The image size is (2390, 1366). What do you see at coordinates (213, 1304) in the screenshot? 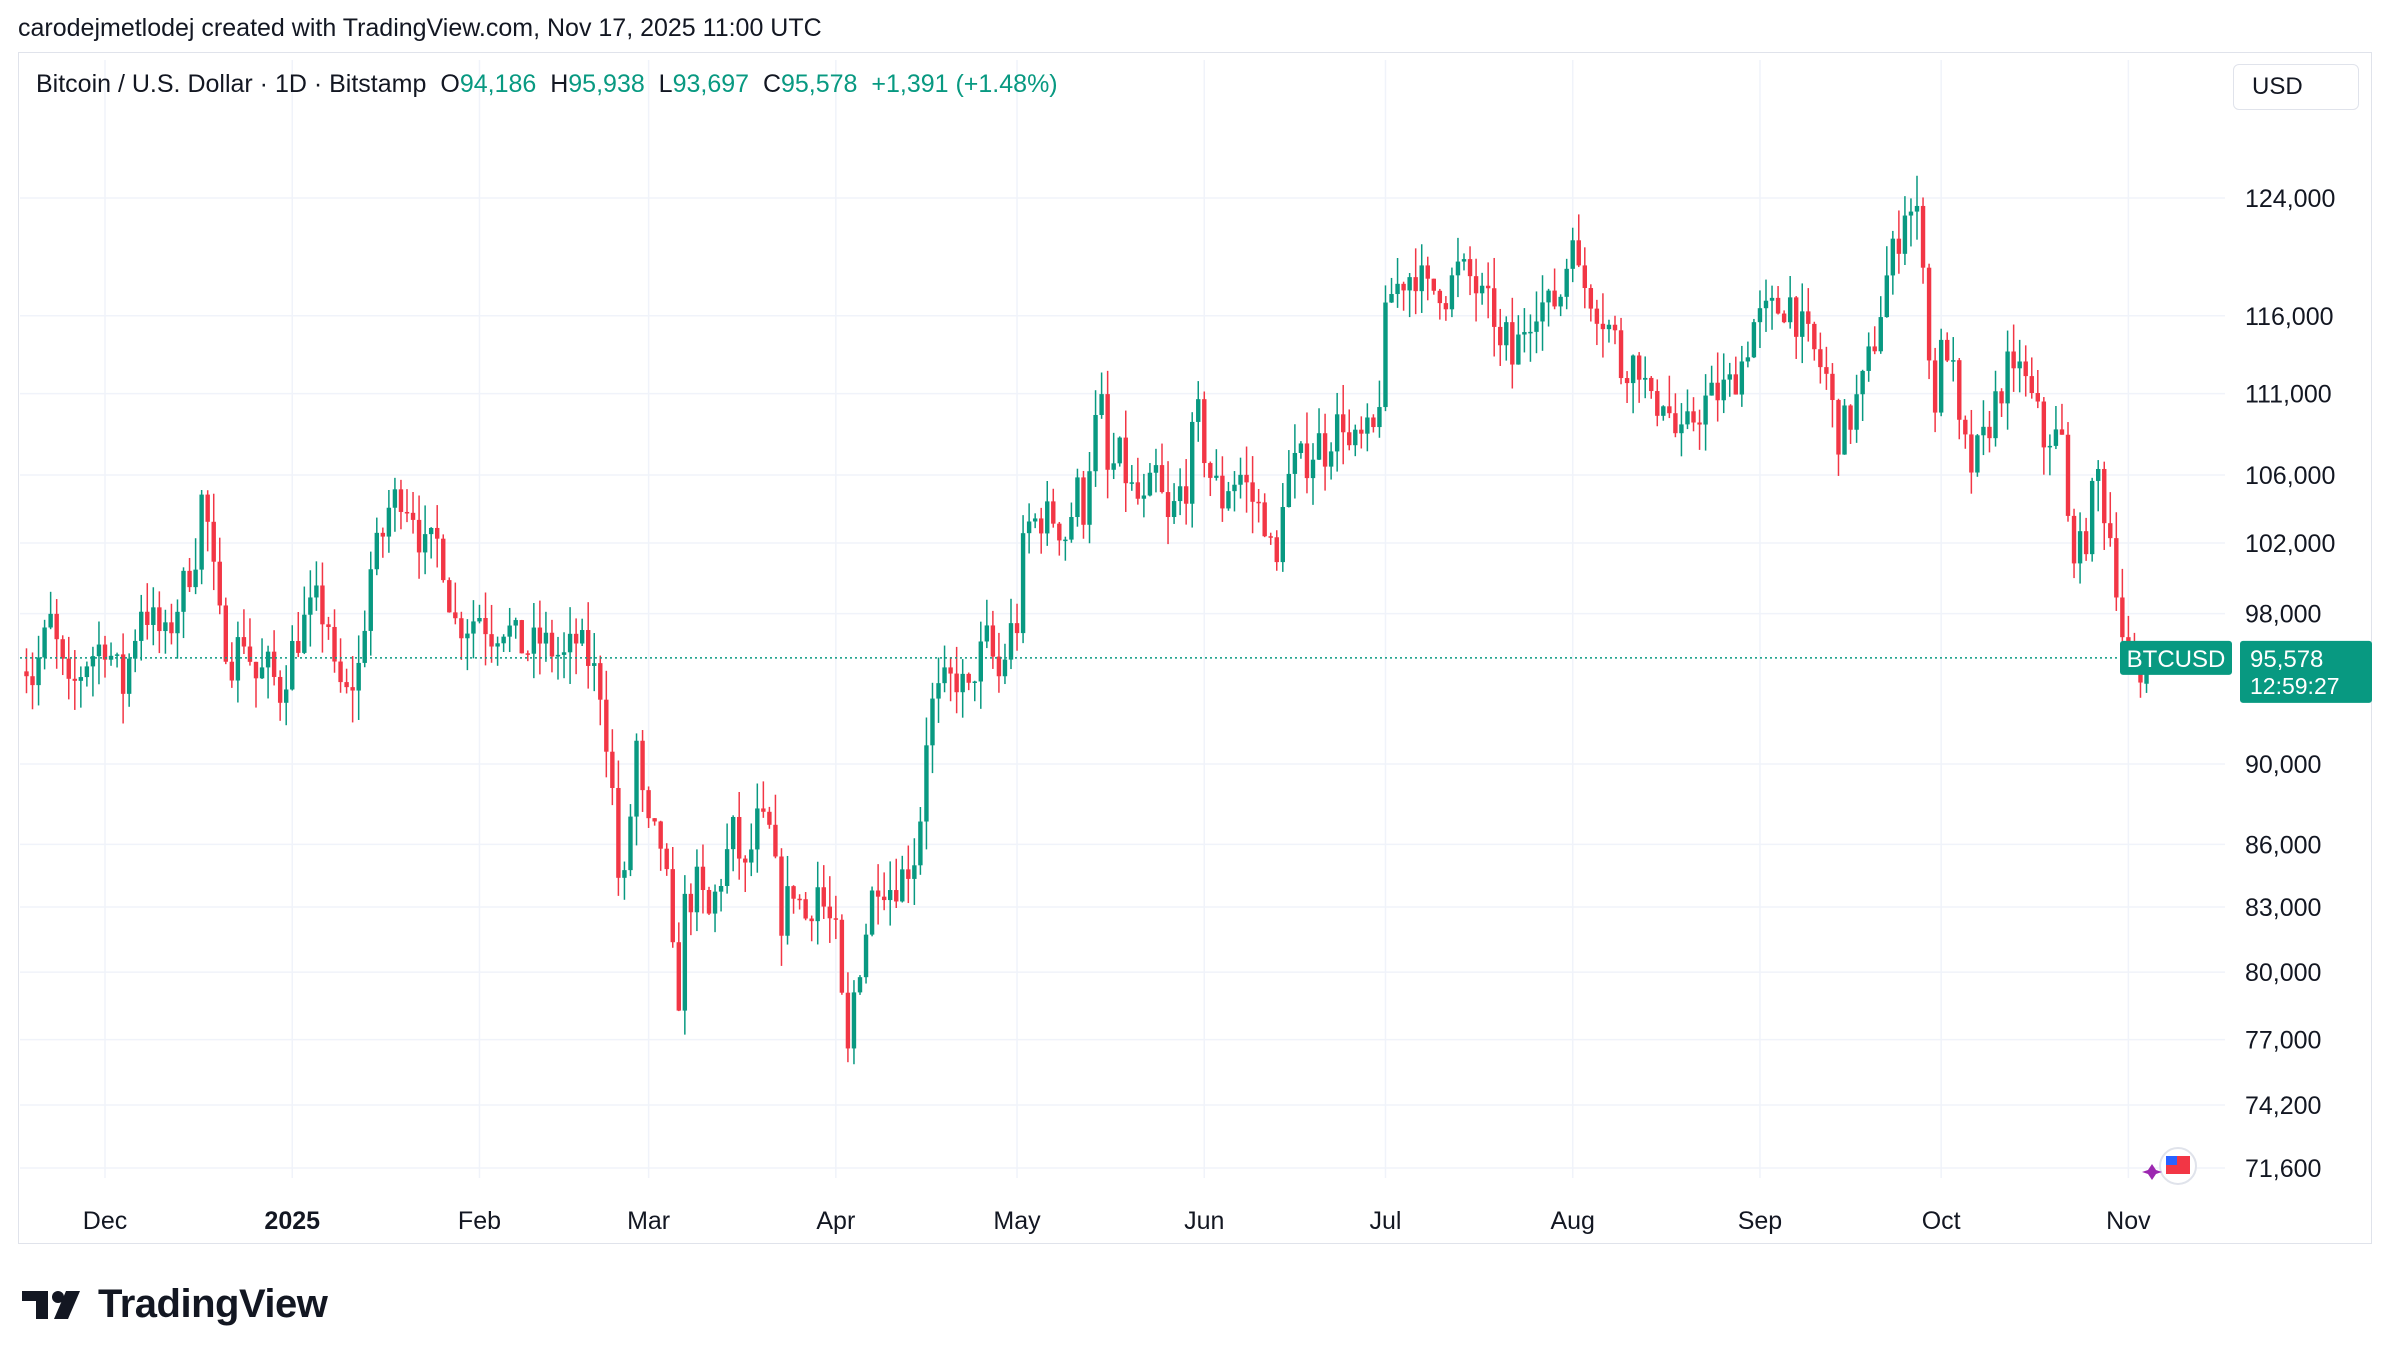
I see `tradingview-wordmark: TradingView` at bounding box center [213, 1304].